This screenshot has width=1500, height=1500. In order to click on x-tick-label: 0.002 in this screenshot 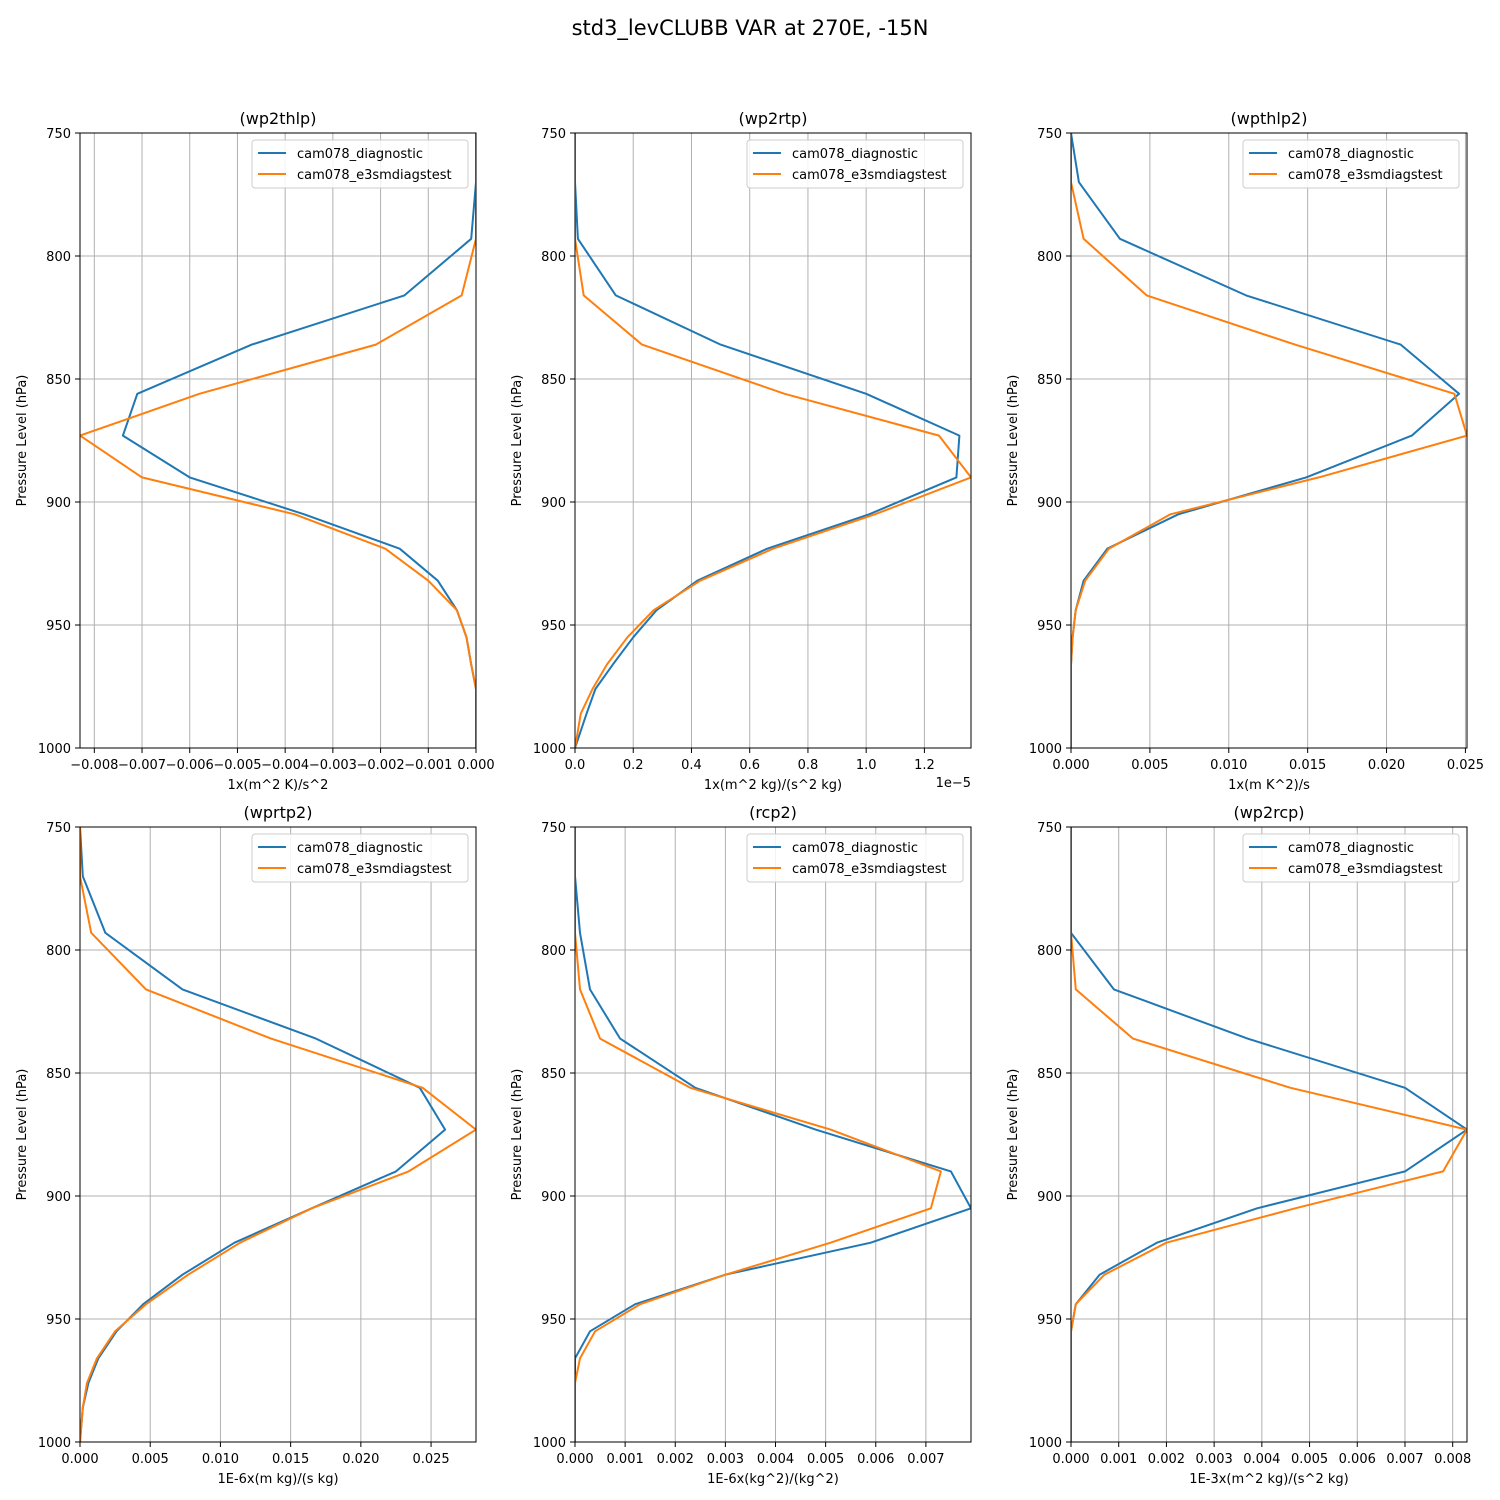, I will do `click(1166, 1459)`.